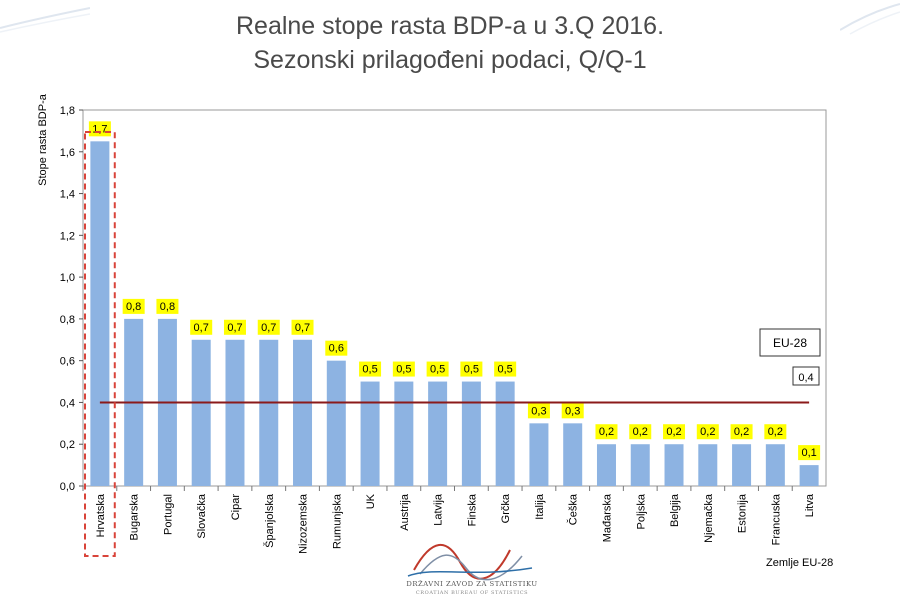 This screenshot has width=900, height=602. I want to click on y-tick-label: 0,2, so click(67, 445).